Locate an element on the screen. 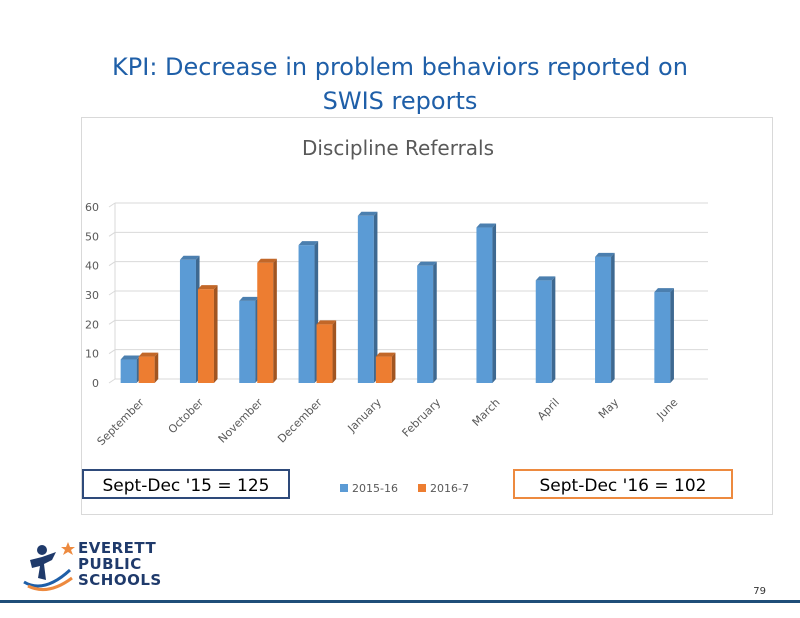 The image size is (800, 618). x-tick-label-june: June is located at coordinates (667, 409).